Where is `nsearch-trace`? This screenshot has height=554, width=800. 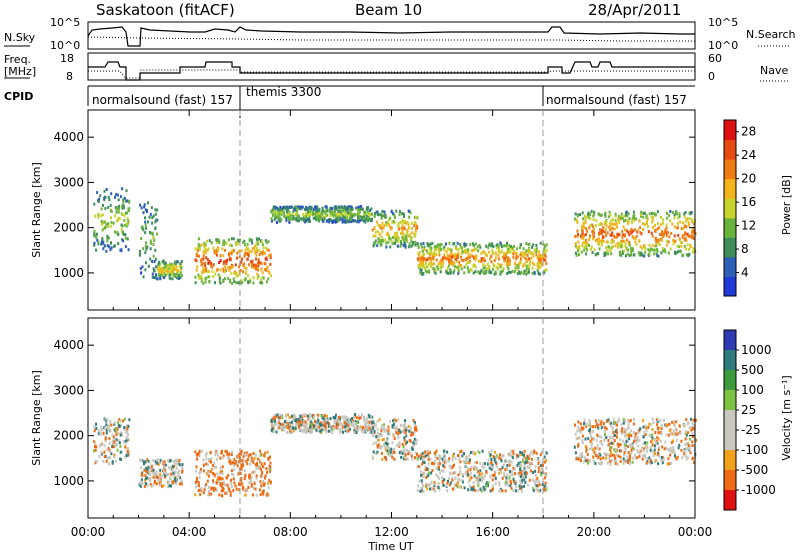
nsearch-trace is located at coordinates (391, 39).